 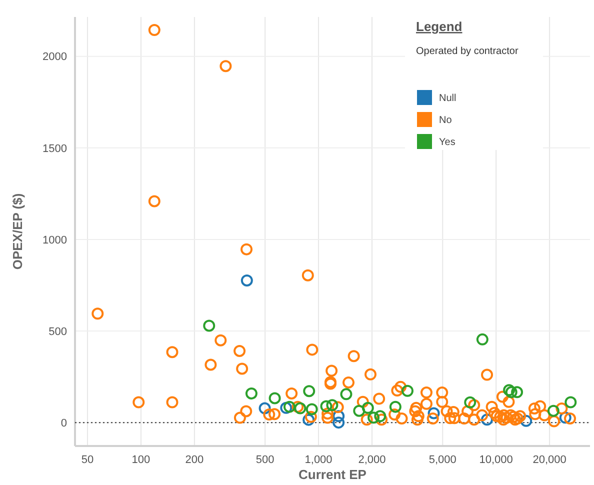 What do you see at coordinates (445, 120) in the screenshot?
I see `legend-label: No` at bounding box center [445, 120].